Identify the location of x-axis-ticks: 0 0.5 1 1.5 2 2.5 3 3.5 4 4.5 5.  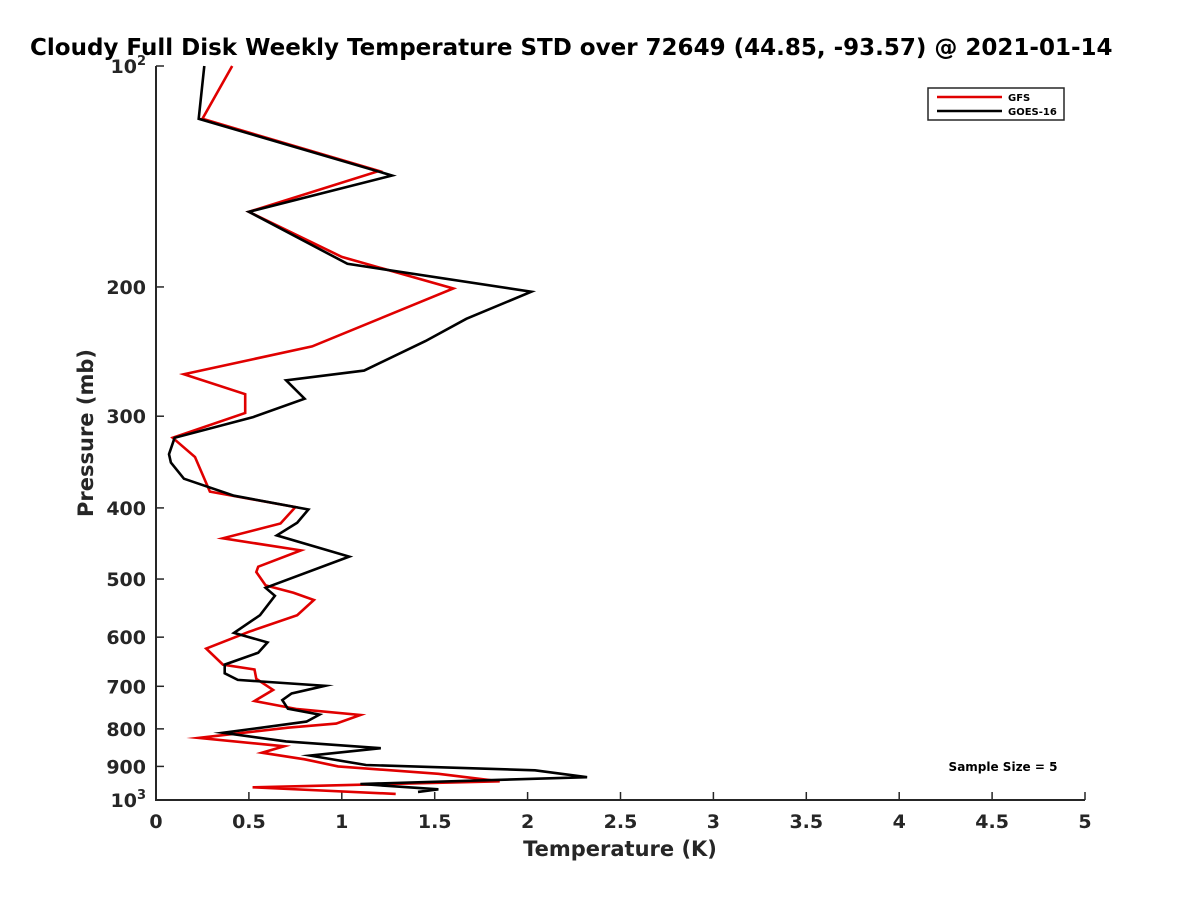
(620, 812).